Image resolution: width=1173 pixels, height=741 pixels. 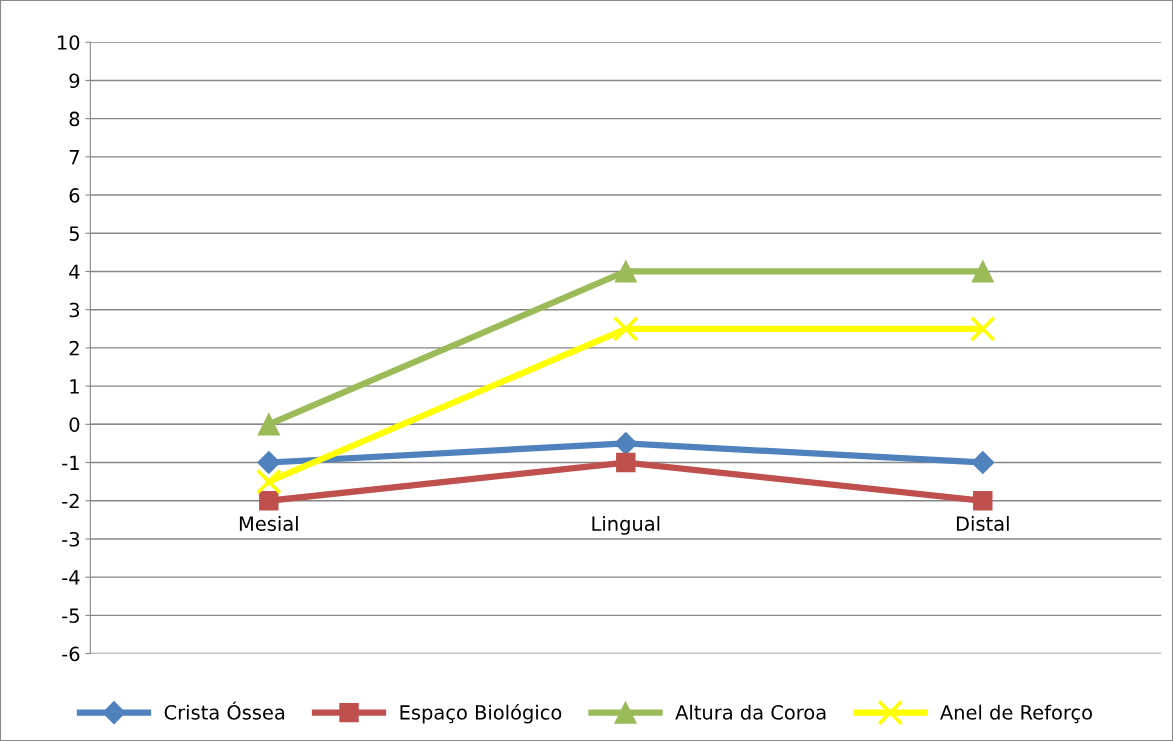 I want to click on y-tick-label: -6, so click(x=71, y=654).